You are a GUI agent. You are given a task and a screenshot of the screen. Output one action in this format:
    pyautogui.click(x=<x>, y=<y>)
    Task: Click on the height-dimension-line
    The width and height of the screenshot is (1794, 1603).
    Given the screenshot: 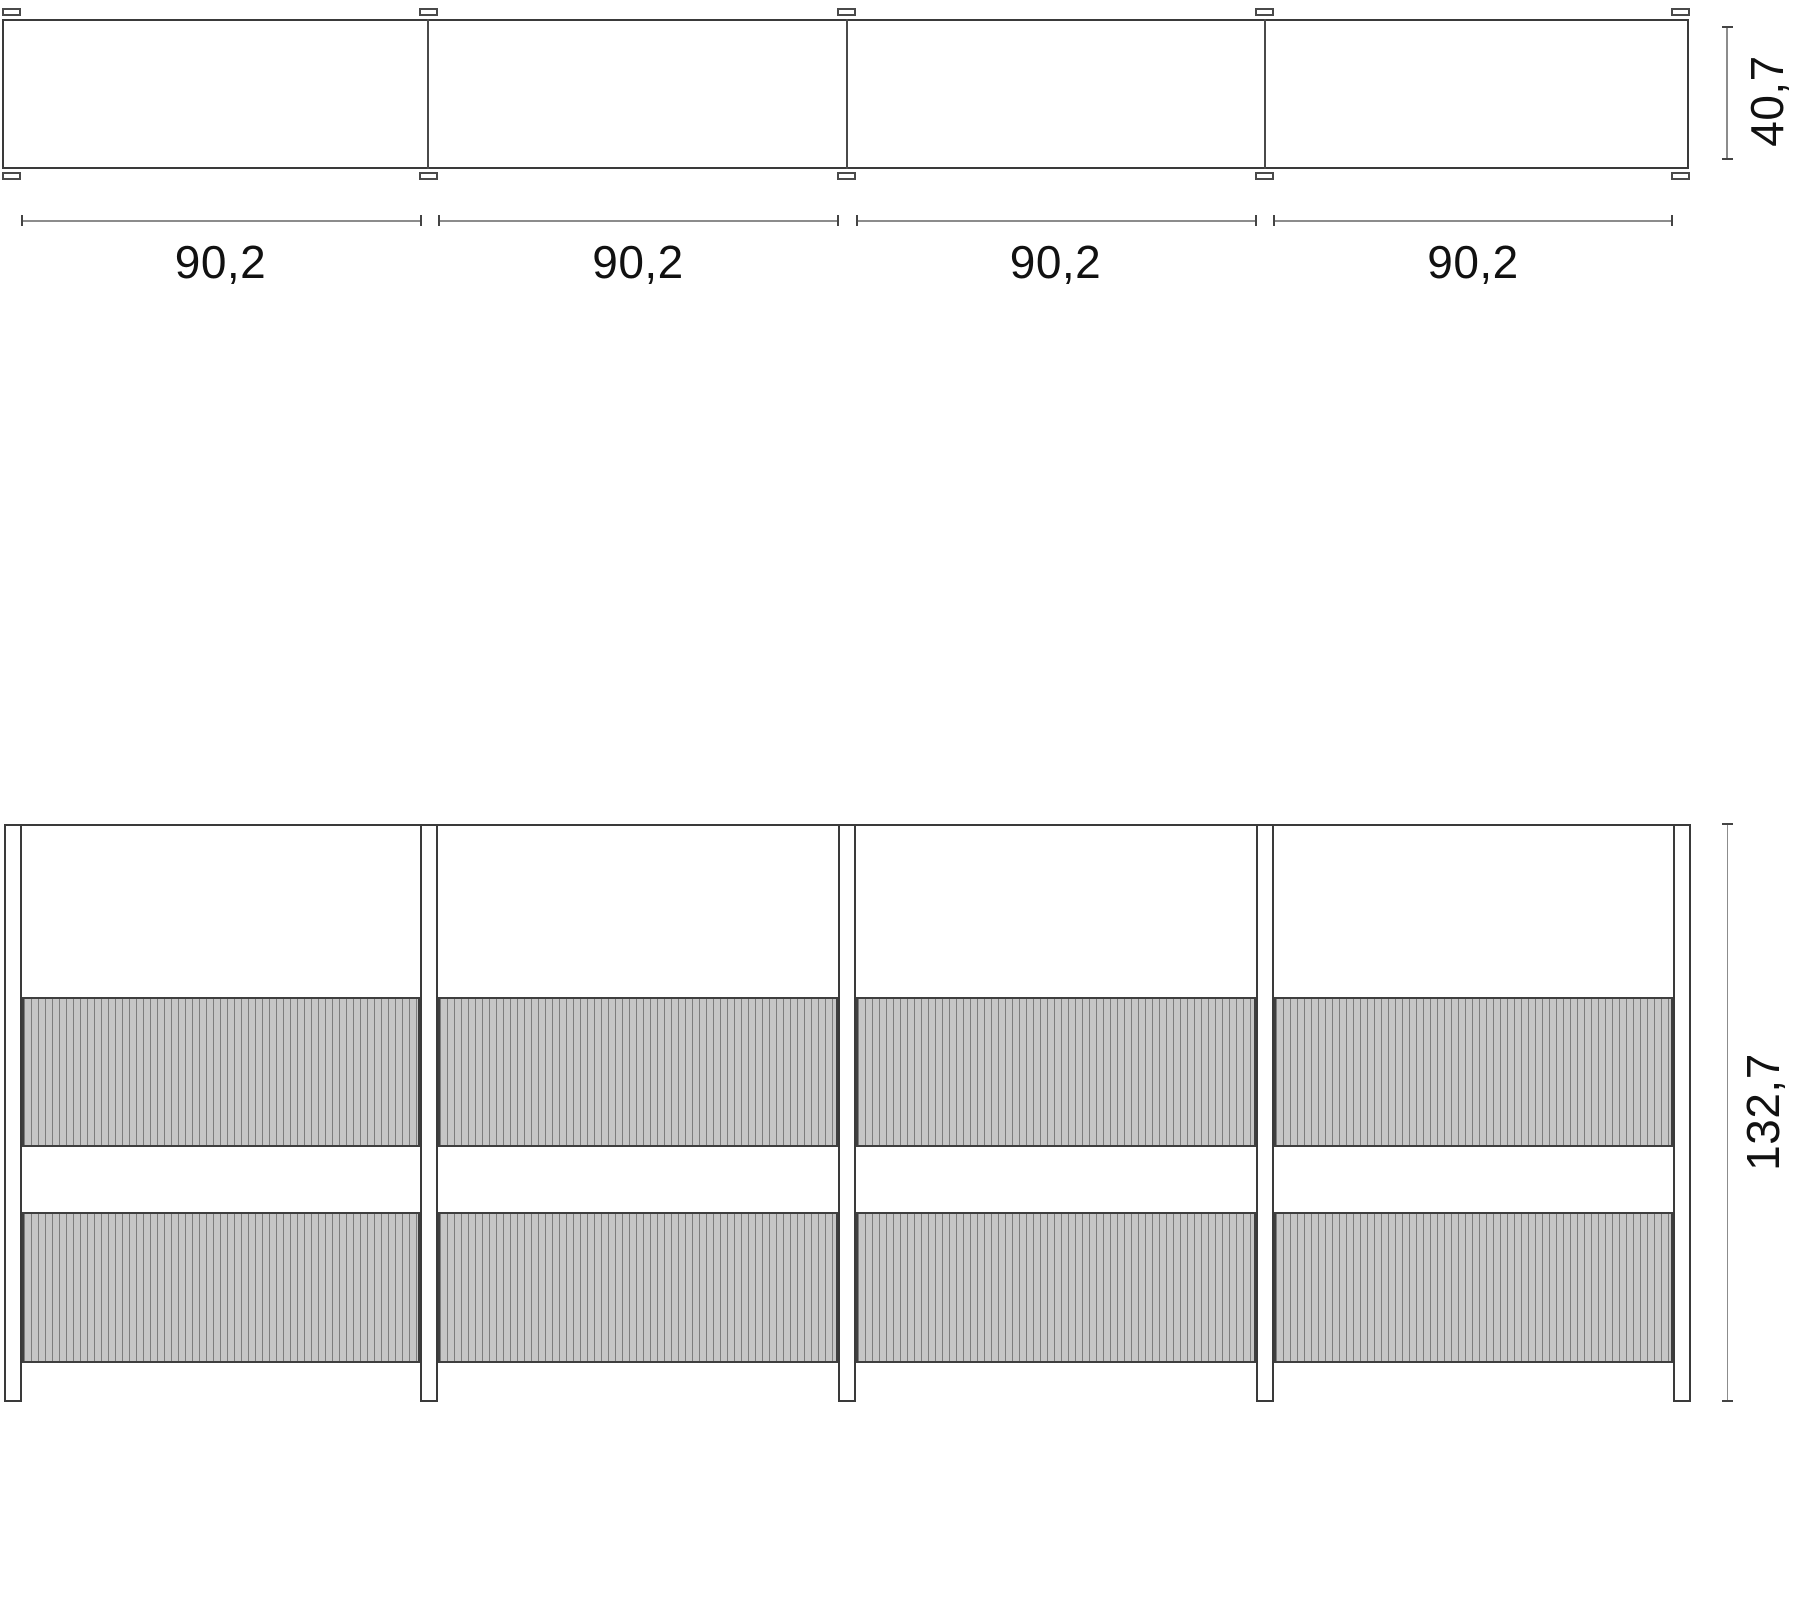 What is the action you would take?
    pyautogui.click(x=1727, y=1113)
    